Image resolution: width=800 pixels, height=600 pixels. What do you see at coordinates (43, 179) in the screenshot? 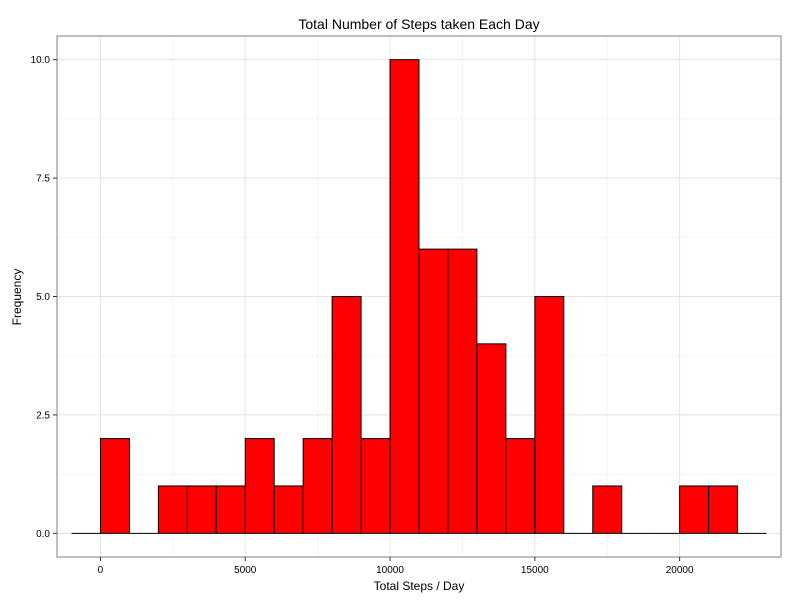
I see `y-tick-label: 7.5` at bounding box center [43, 179].